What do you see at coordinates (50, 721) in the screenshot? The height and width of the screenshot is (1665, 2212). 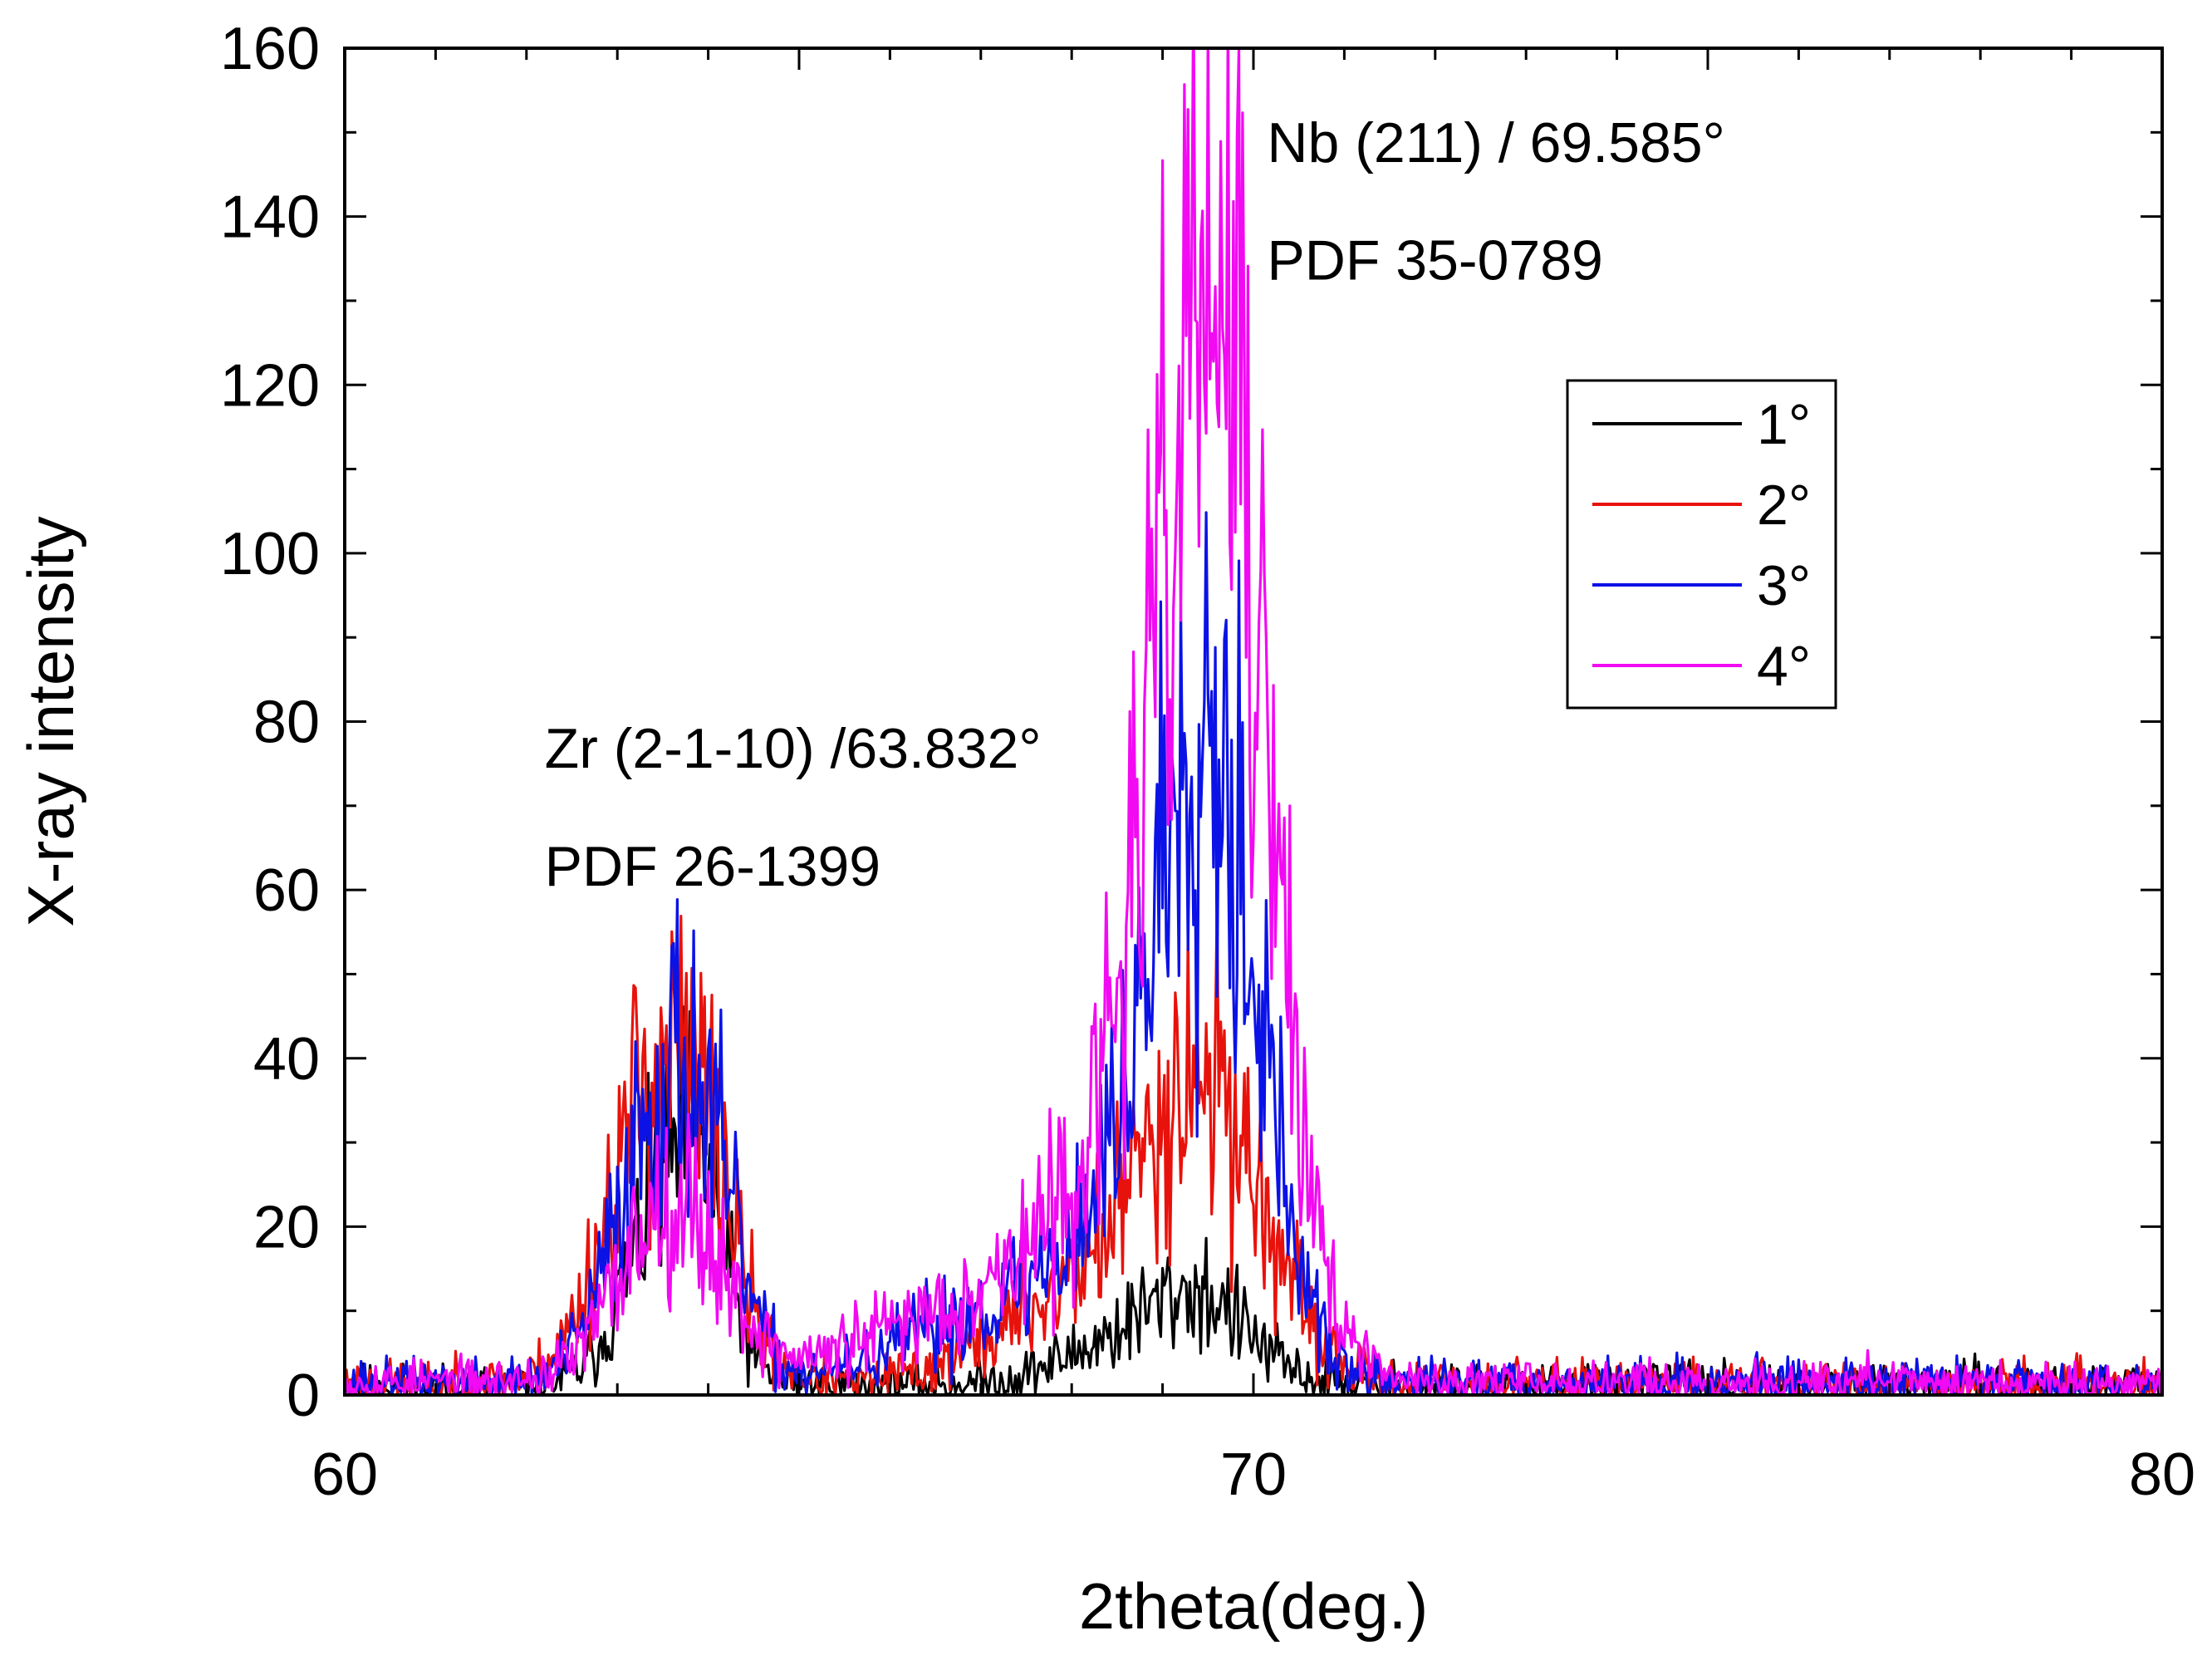 I see `y-axis-title: X-ray intensity` at bounding box center [50, 721].